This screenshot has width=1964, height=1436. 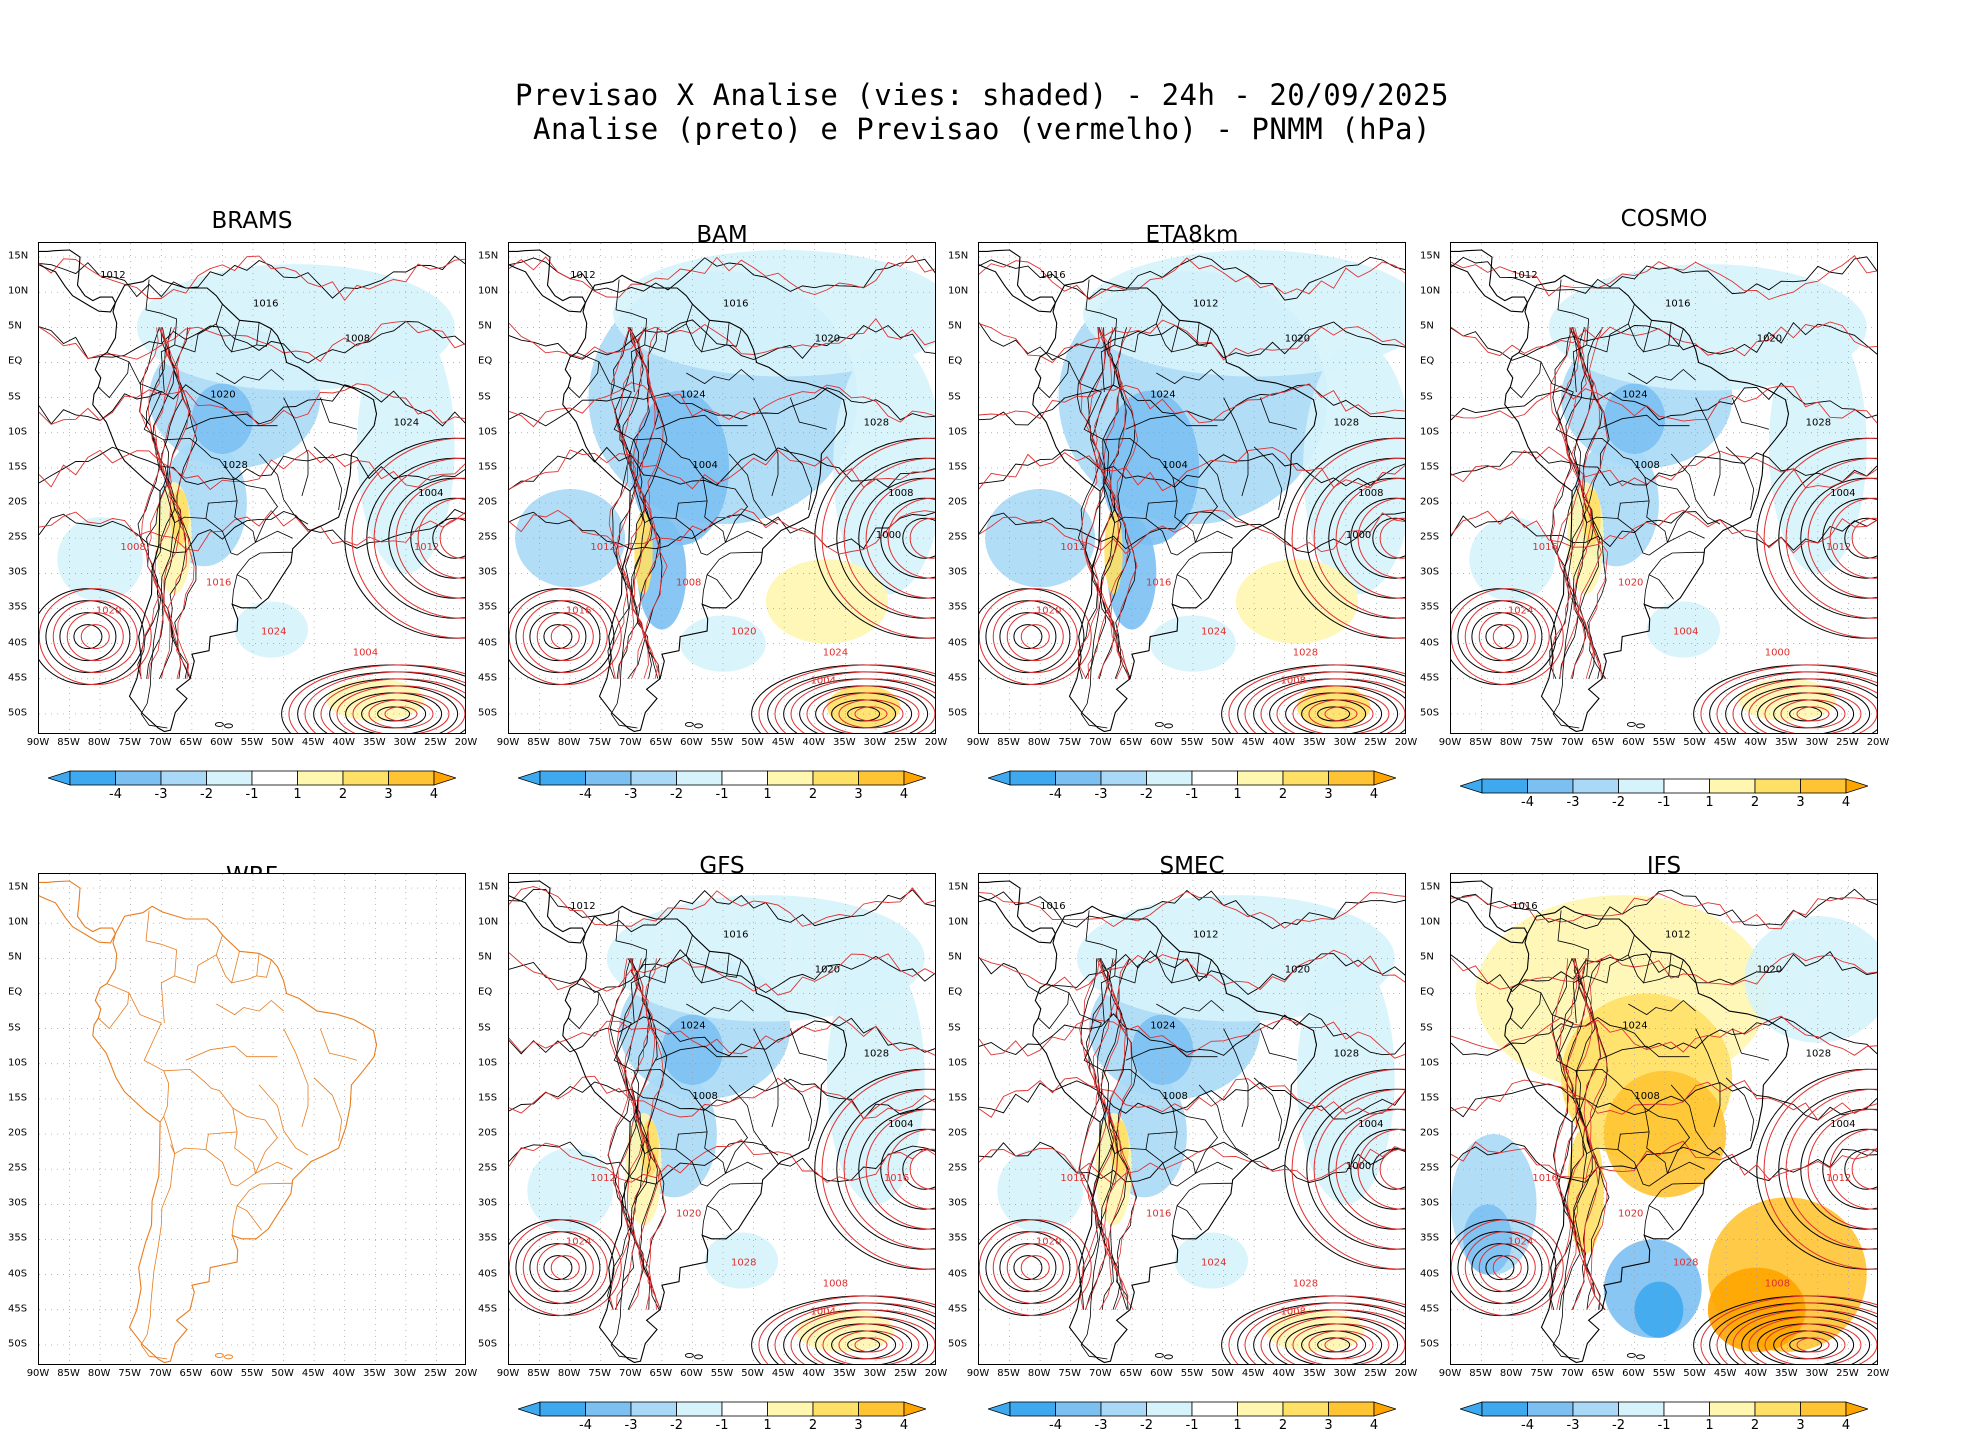 What do you see at coordinates (273, 632) in the screenshot?
I see `forecast-contour-label: 1024` at bounding box center [273, 632].